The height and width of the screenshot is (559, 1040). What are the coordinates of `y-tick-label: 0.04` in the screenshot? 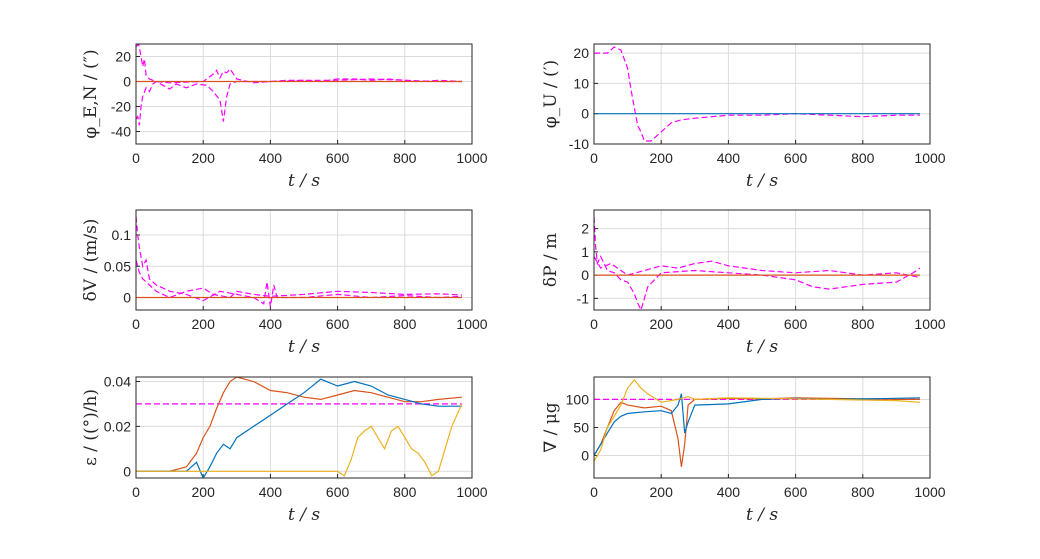 It's located at (117, 381).